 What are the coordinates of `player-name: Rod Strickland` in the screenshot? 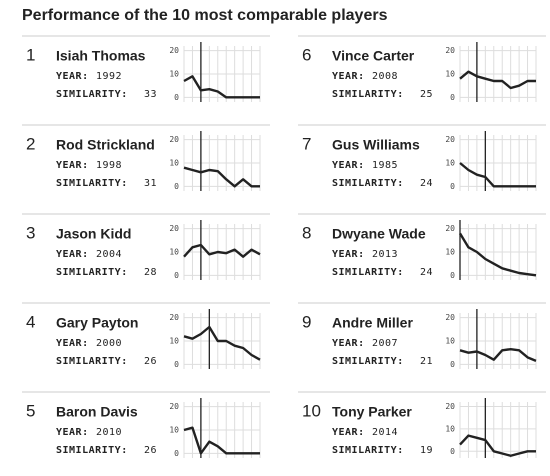 It's located at (105, 145).